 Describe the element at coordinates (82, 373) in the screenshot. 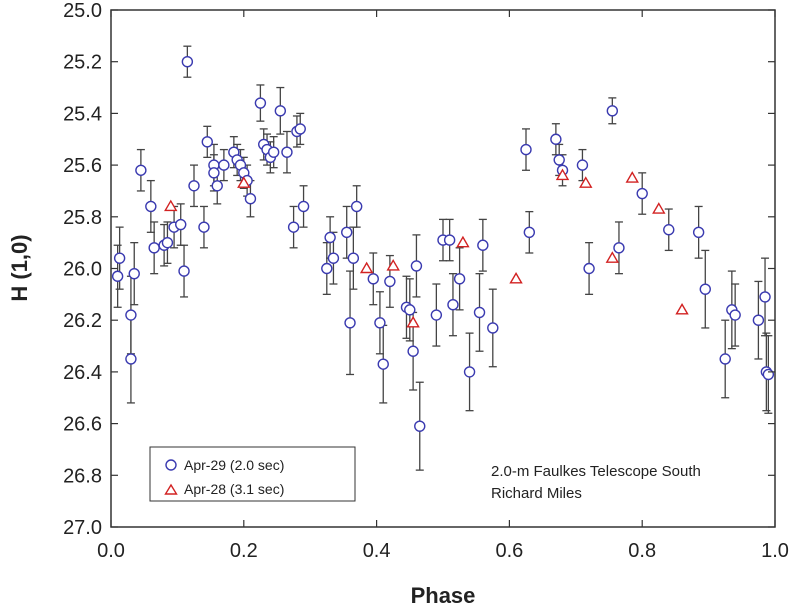

I see `y-tick-label: 26.4` at that location.